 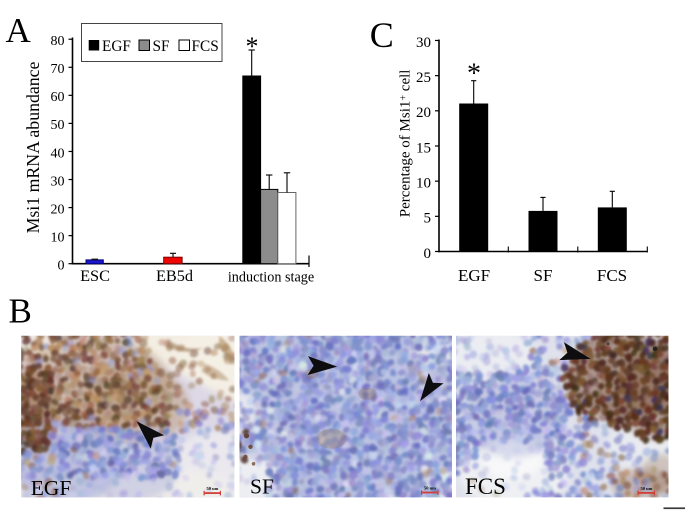 I want to click on svg-text: C, so click(x=382, y=35).